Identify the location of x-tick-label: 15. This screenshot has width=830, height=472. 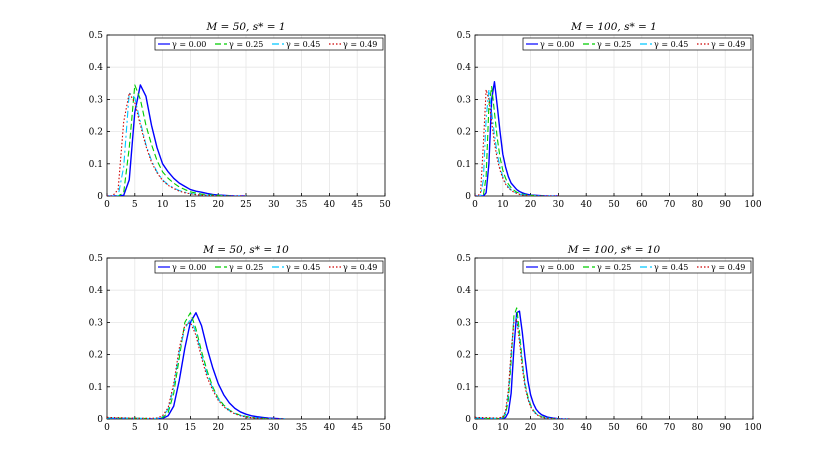
(191, 428).